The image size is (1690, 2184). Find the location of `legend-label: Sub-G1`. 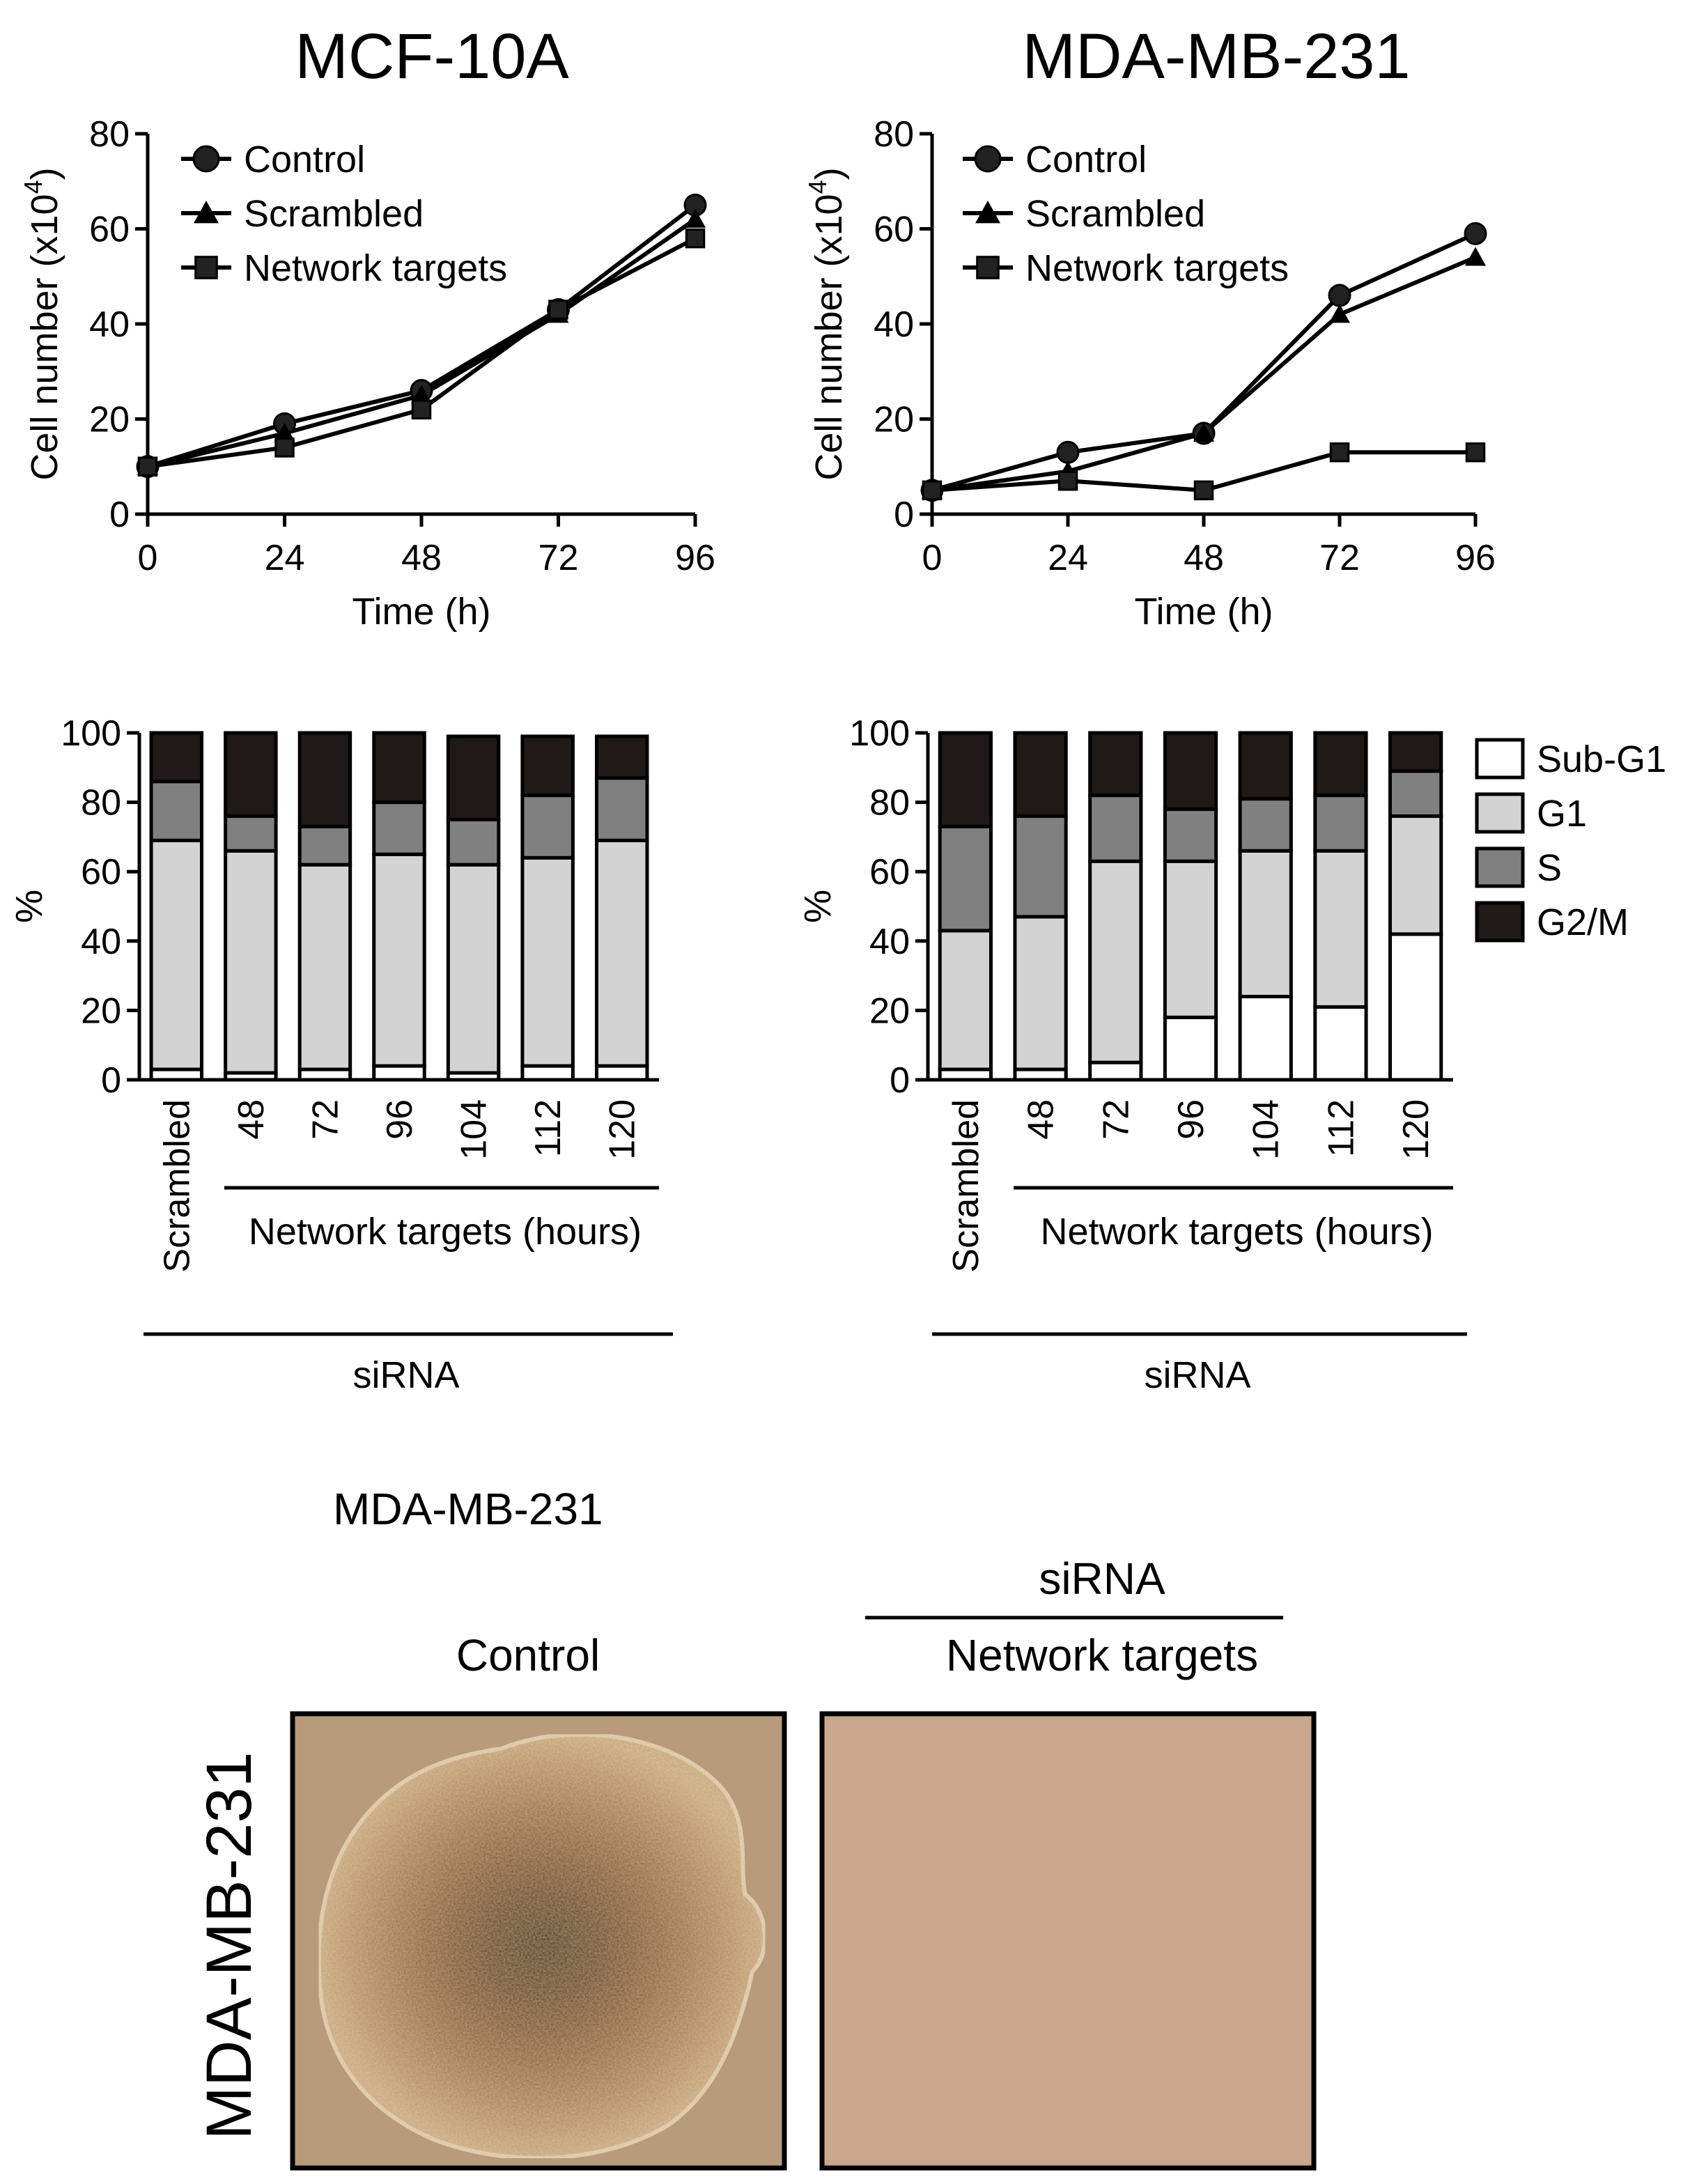

legend-label: Sub-G1 is located at coordinates (1601, 759).